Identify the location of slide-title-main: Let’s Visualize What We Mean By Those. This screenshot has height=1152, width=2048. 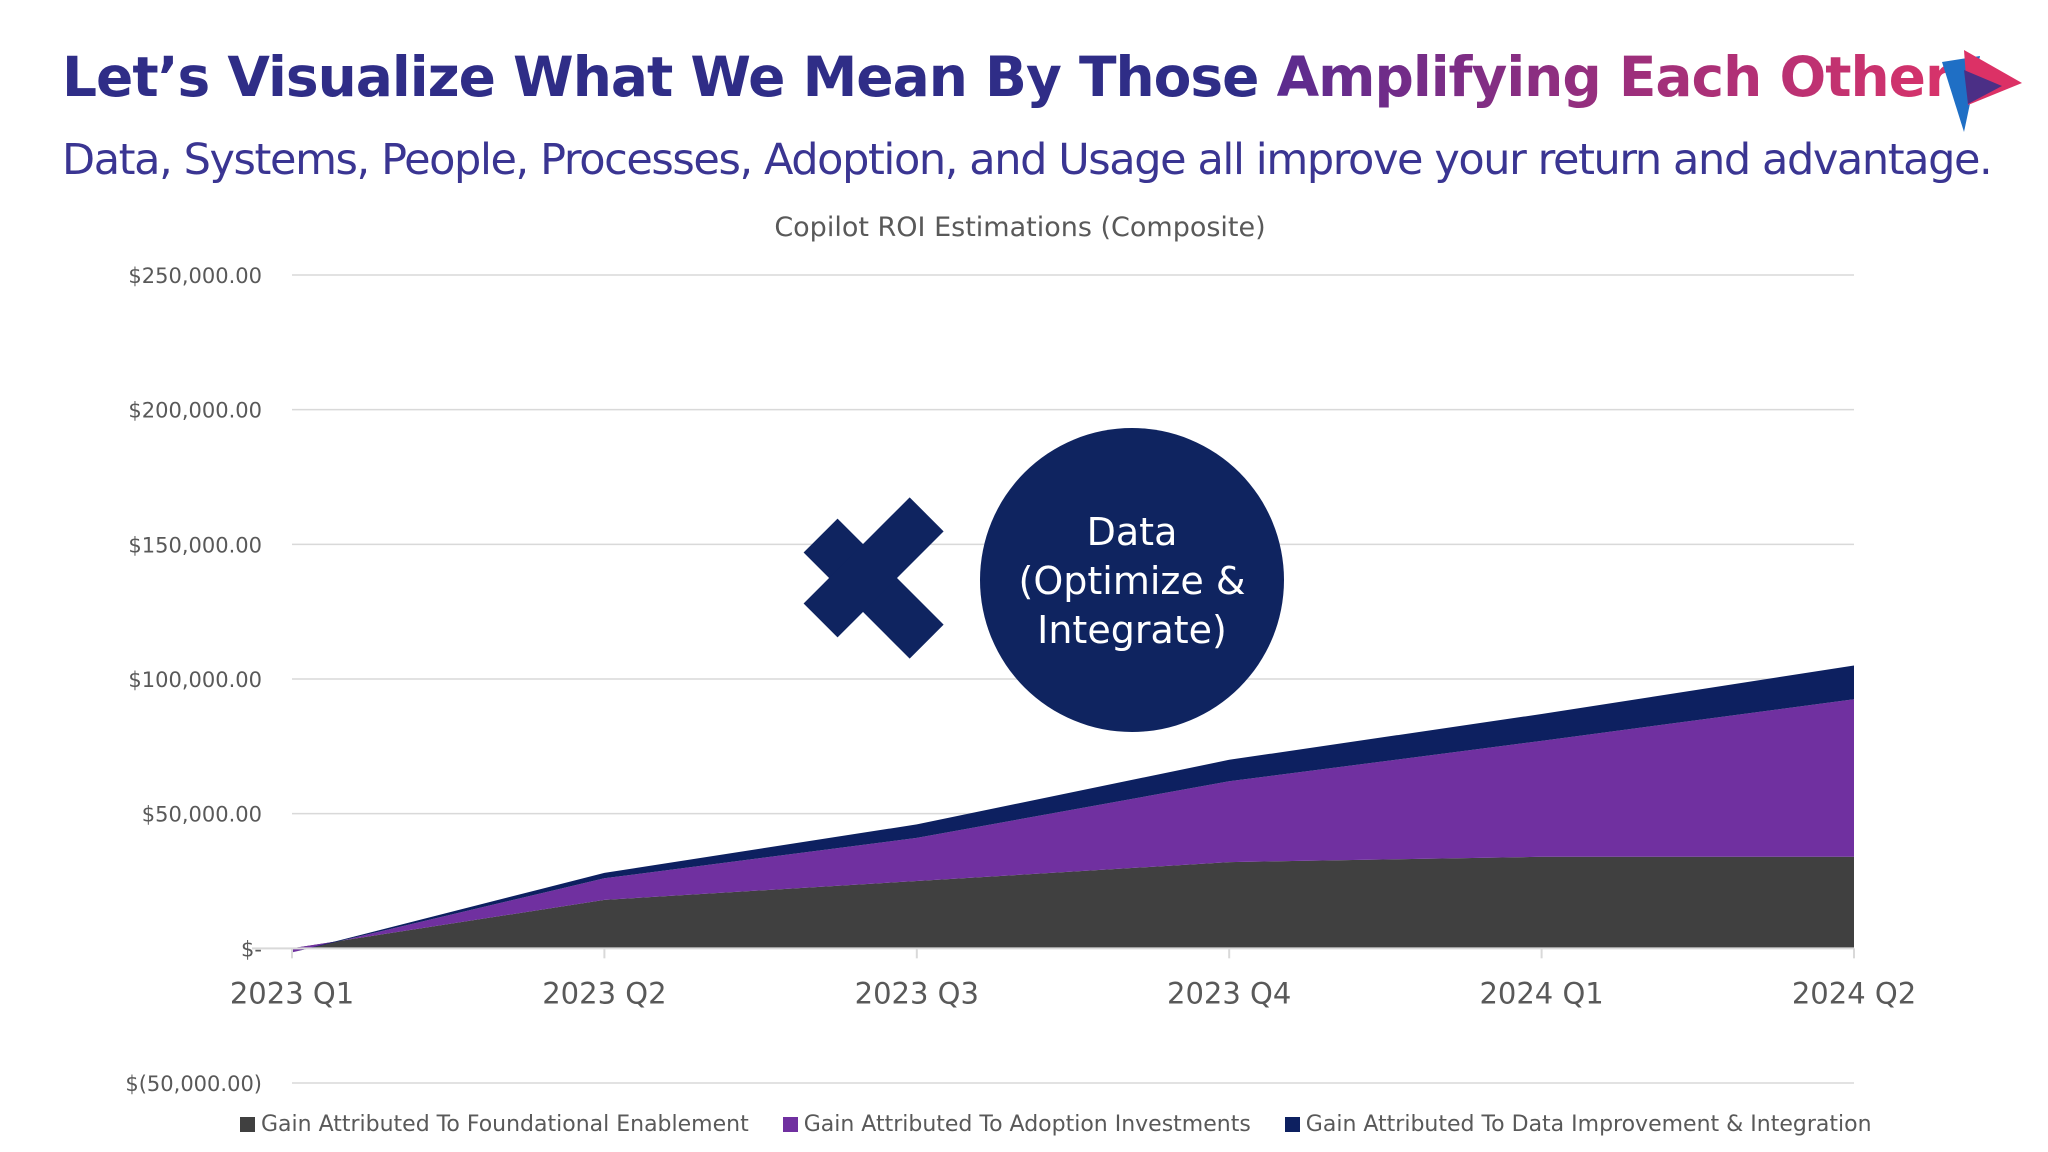
(669, 77).